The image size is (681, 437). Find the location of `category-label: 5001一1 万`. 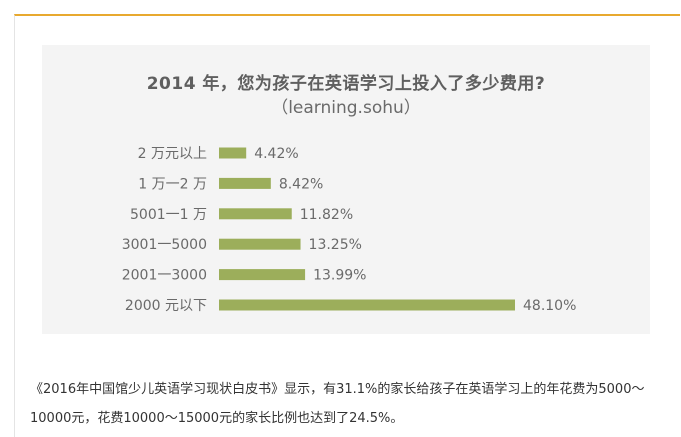

category-label: 5001一1 万 is located at coordinates (168, 215).